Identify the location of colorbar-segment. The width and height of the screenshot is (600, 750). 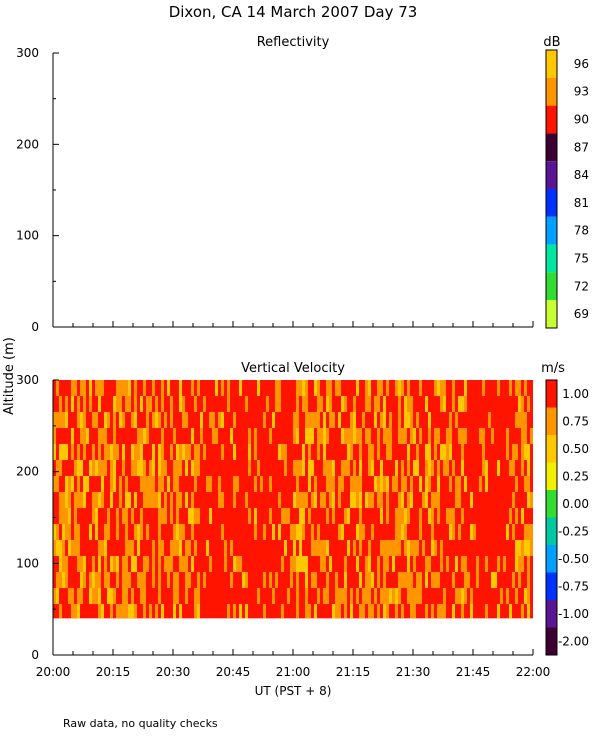
(551, 175).